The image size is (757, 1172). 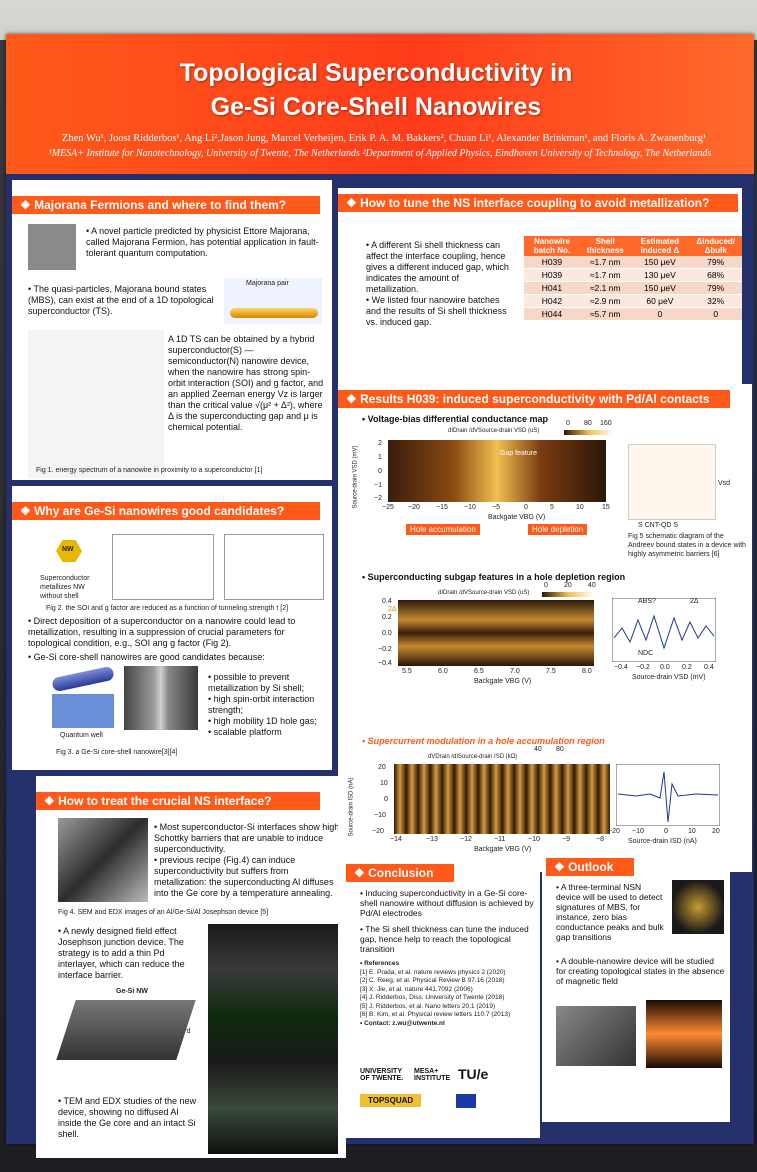 I want to click on subgap-linecut, so click(x=664, y=630).